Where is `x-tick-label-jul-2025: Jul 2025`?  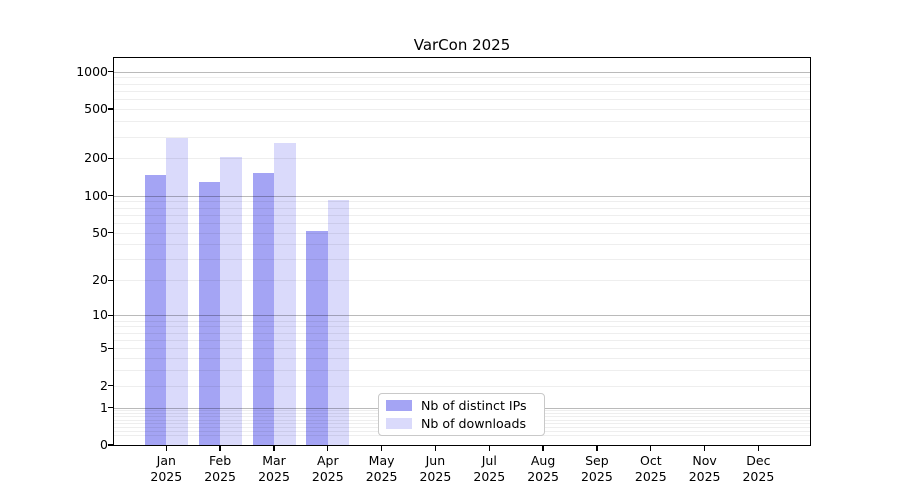 x-tick-label-jul-2025: Jul 2025 is located at coordinates (489, 469).